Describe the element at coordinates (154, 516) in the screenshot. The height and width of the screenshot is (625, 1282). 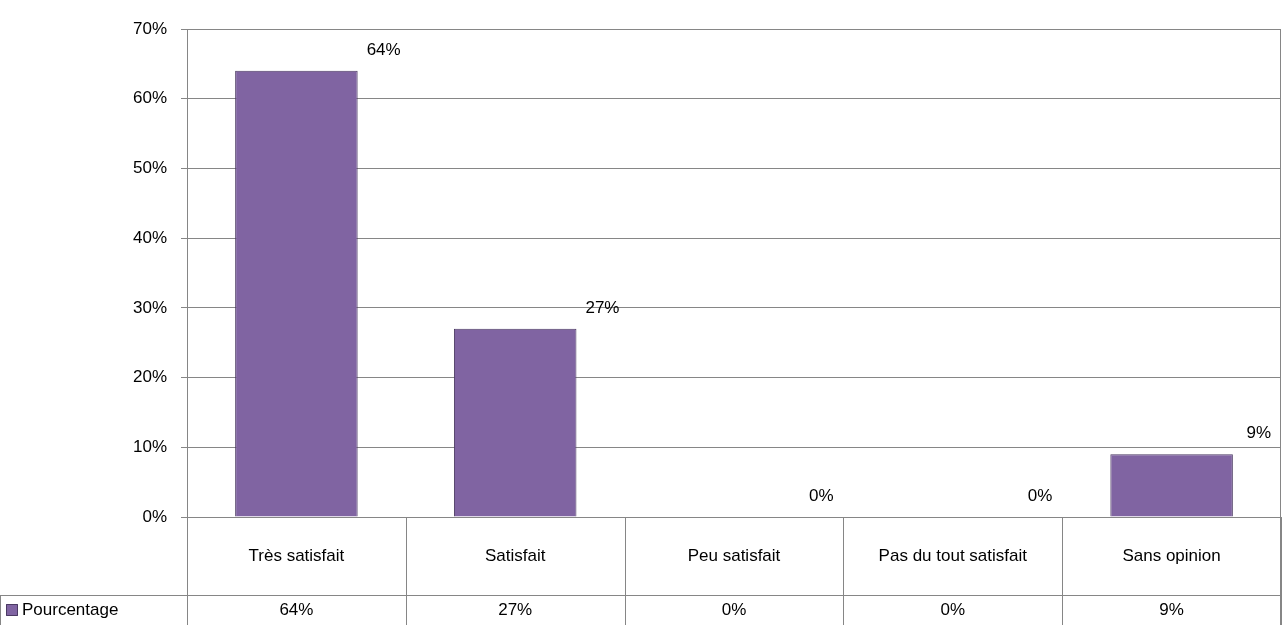
I see `y-tick-label: 0%` at that location.